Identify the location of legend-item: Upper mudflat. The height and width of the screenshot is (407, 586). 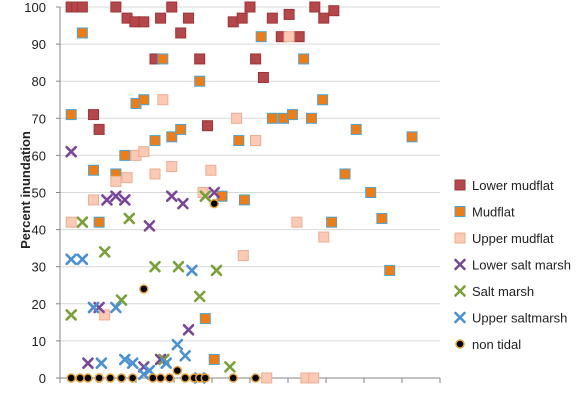
(504, 238).